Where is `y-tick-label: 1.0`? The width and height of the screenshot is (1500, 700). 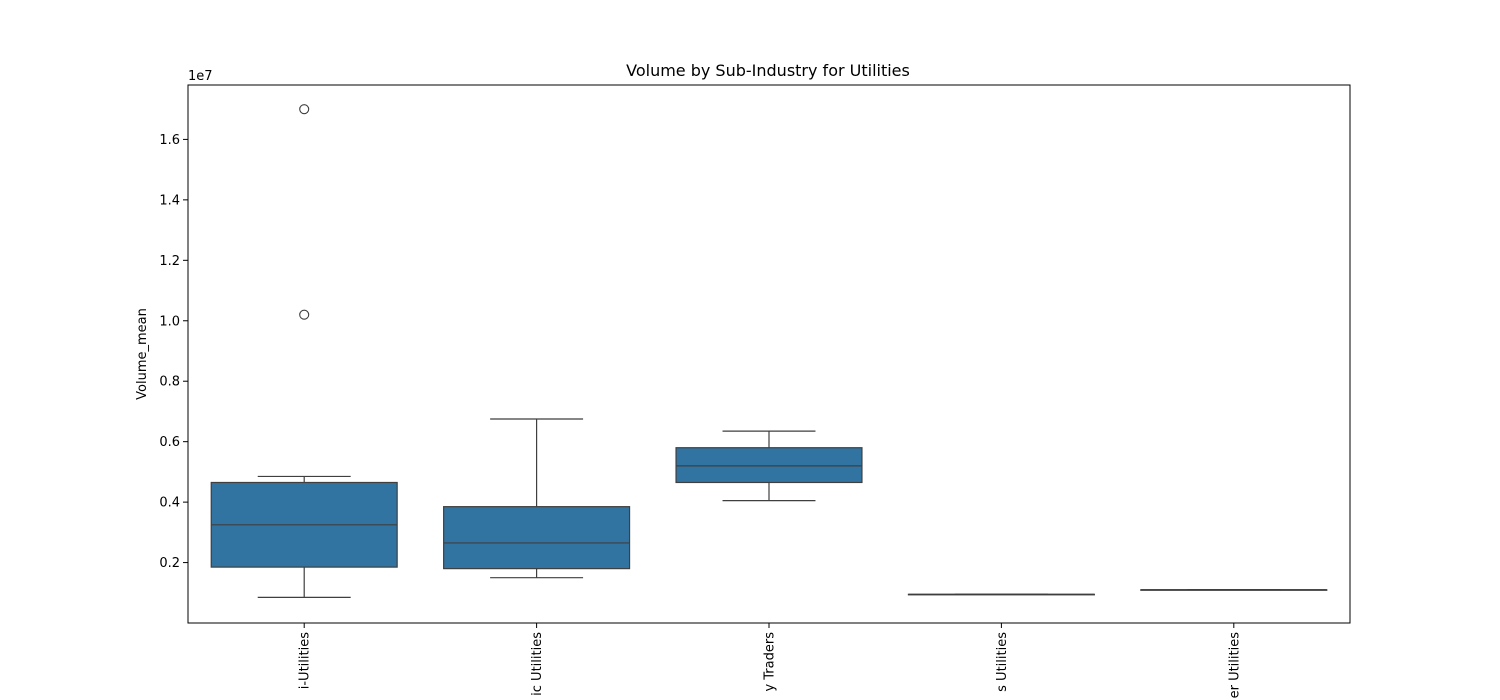
y-tick-label: 1.0 is located at coordinates (169, 321).